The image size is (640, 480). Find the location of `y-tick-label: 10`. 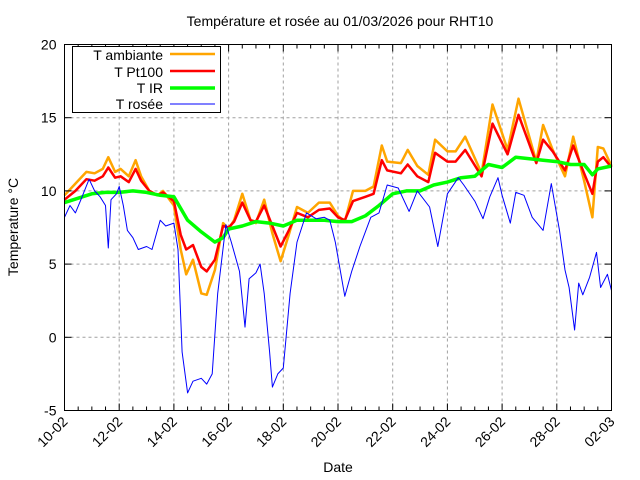

y-tick-label: 10 is located at coordinates (49, 191).